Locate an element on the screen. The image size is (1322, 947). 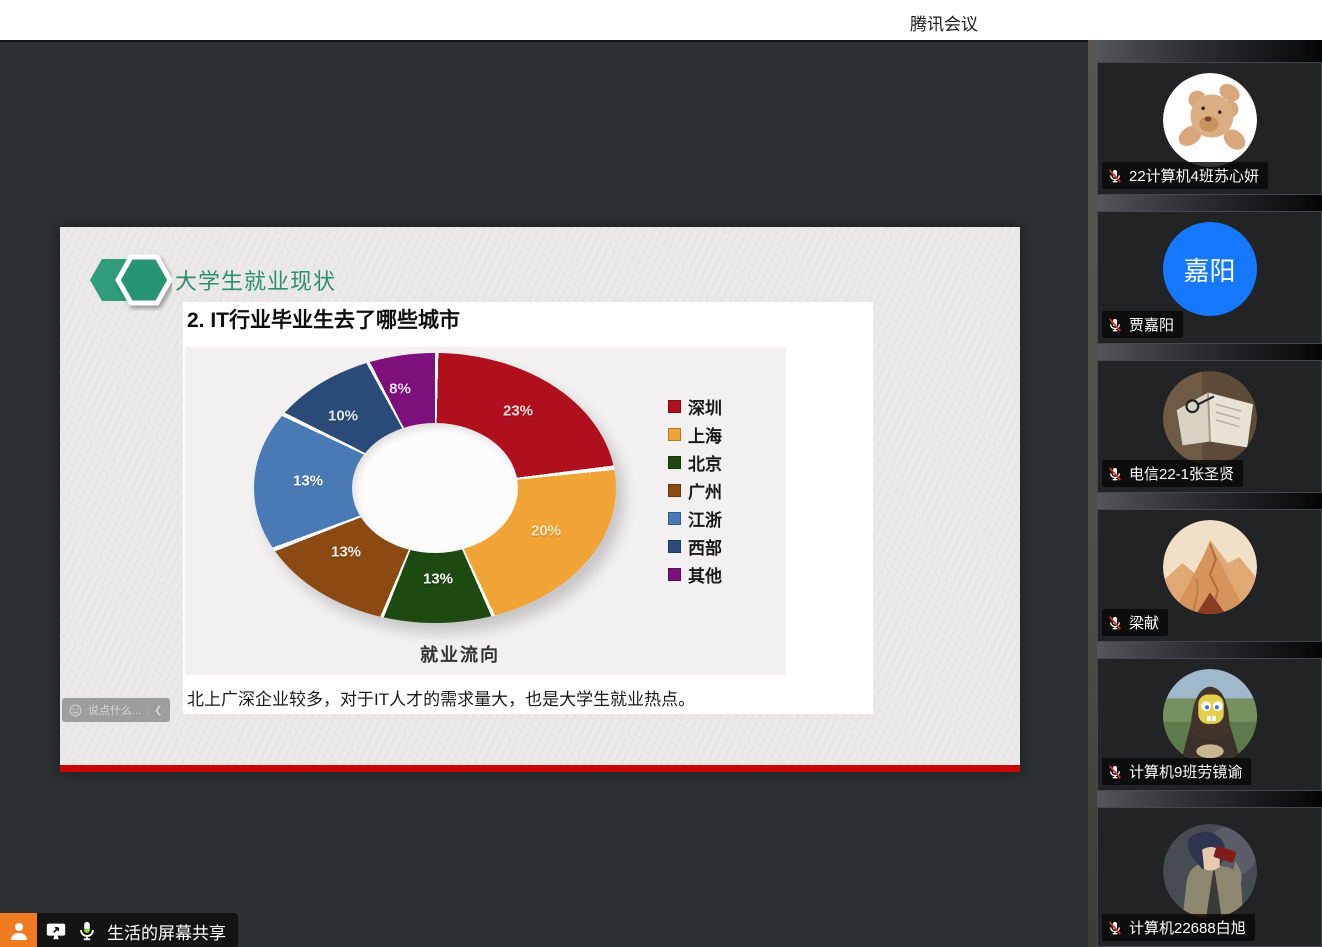
chart-heading: 2. IT行业毕业生去了哪些城市 is located at coordinates (324, 320).